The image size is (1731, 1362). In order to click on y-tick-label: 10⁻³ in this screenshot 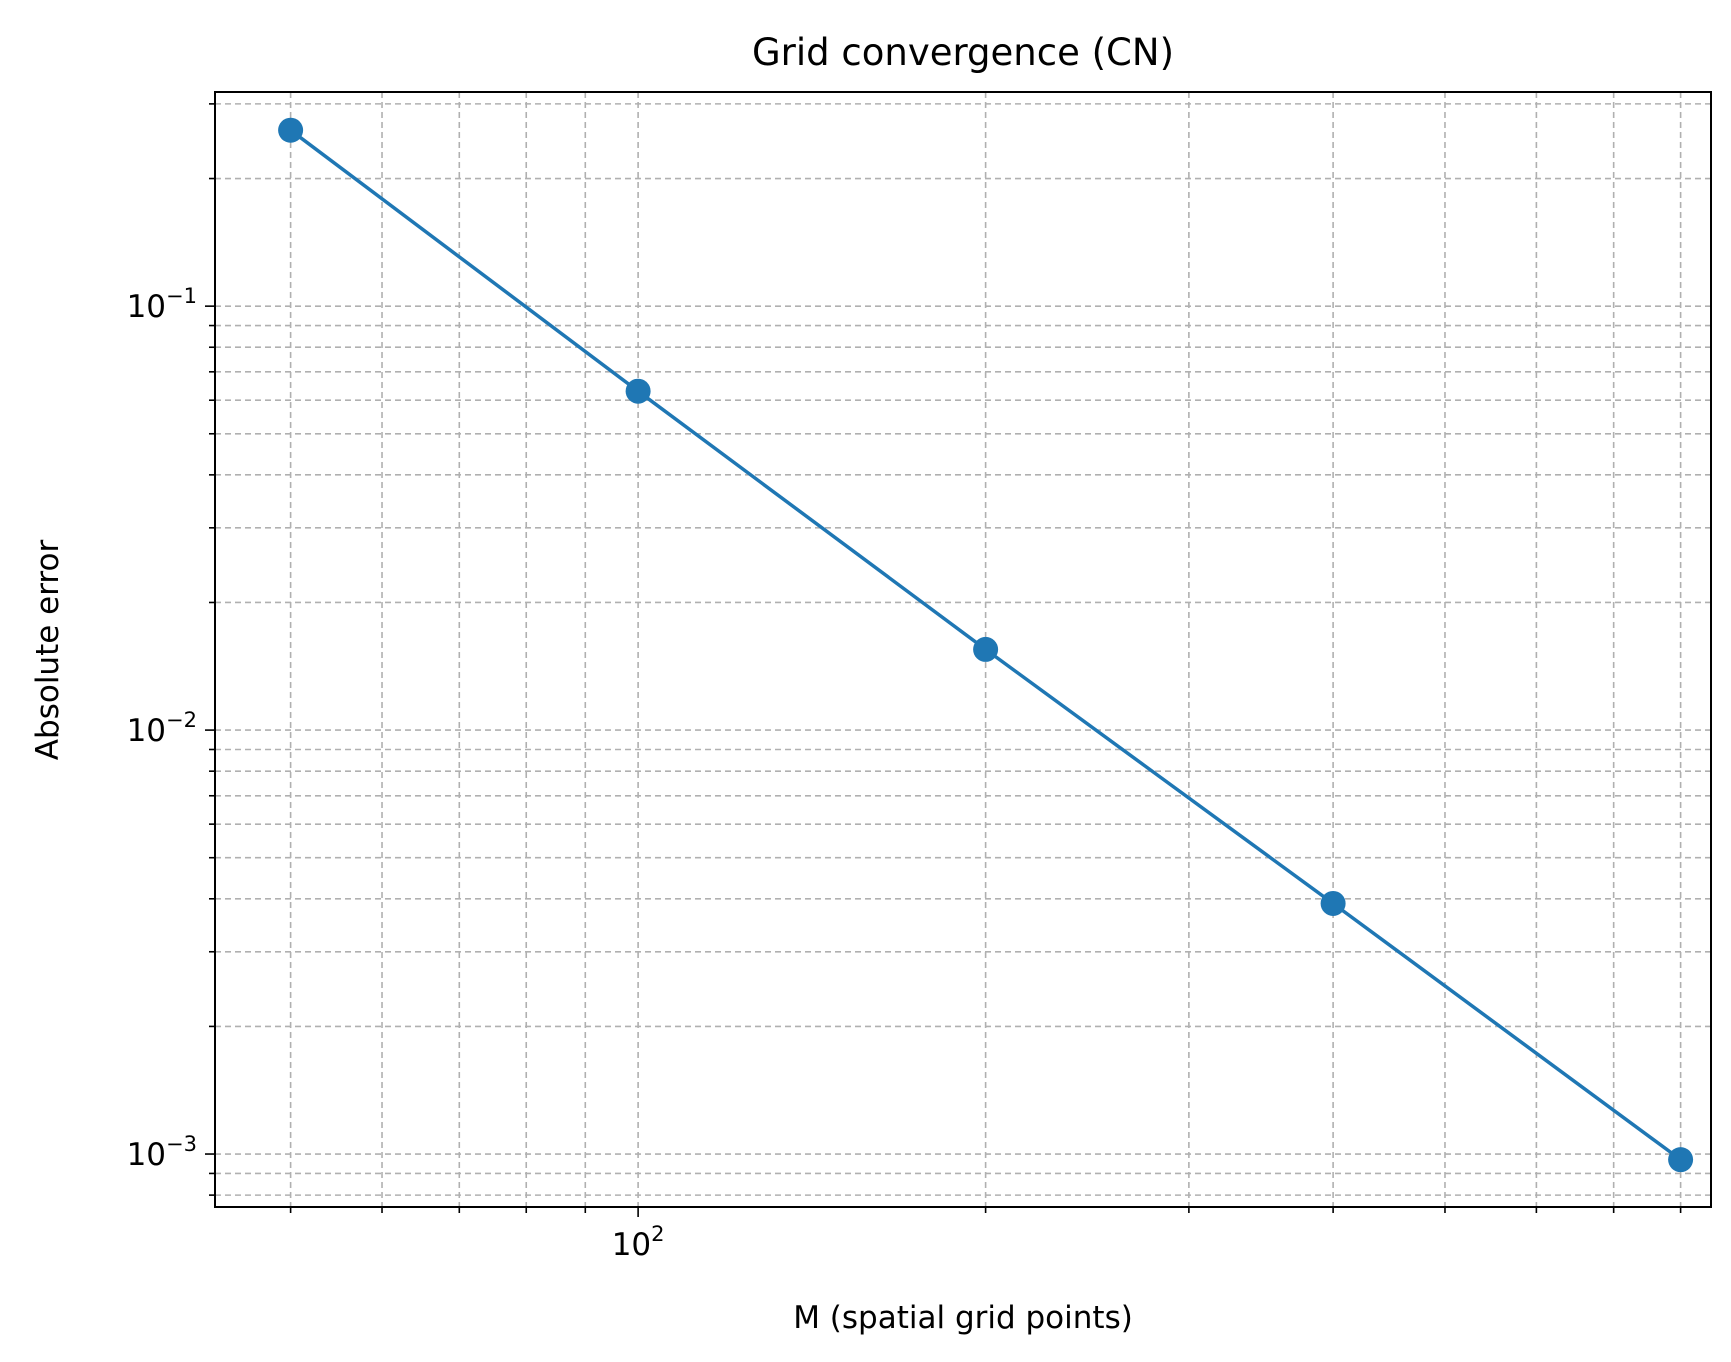, I will do `click(162, 1152)`.